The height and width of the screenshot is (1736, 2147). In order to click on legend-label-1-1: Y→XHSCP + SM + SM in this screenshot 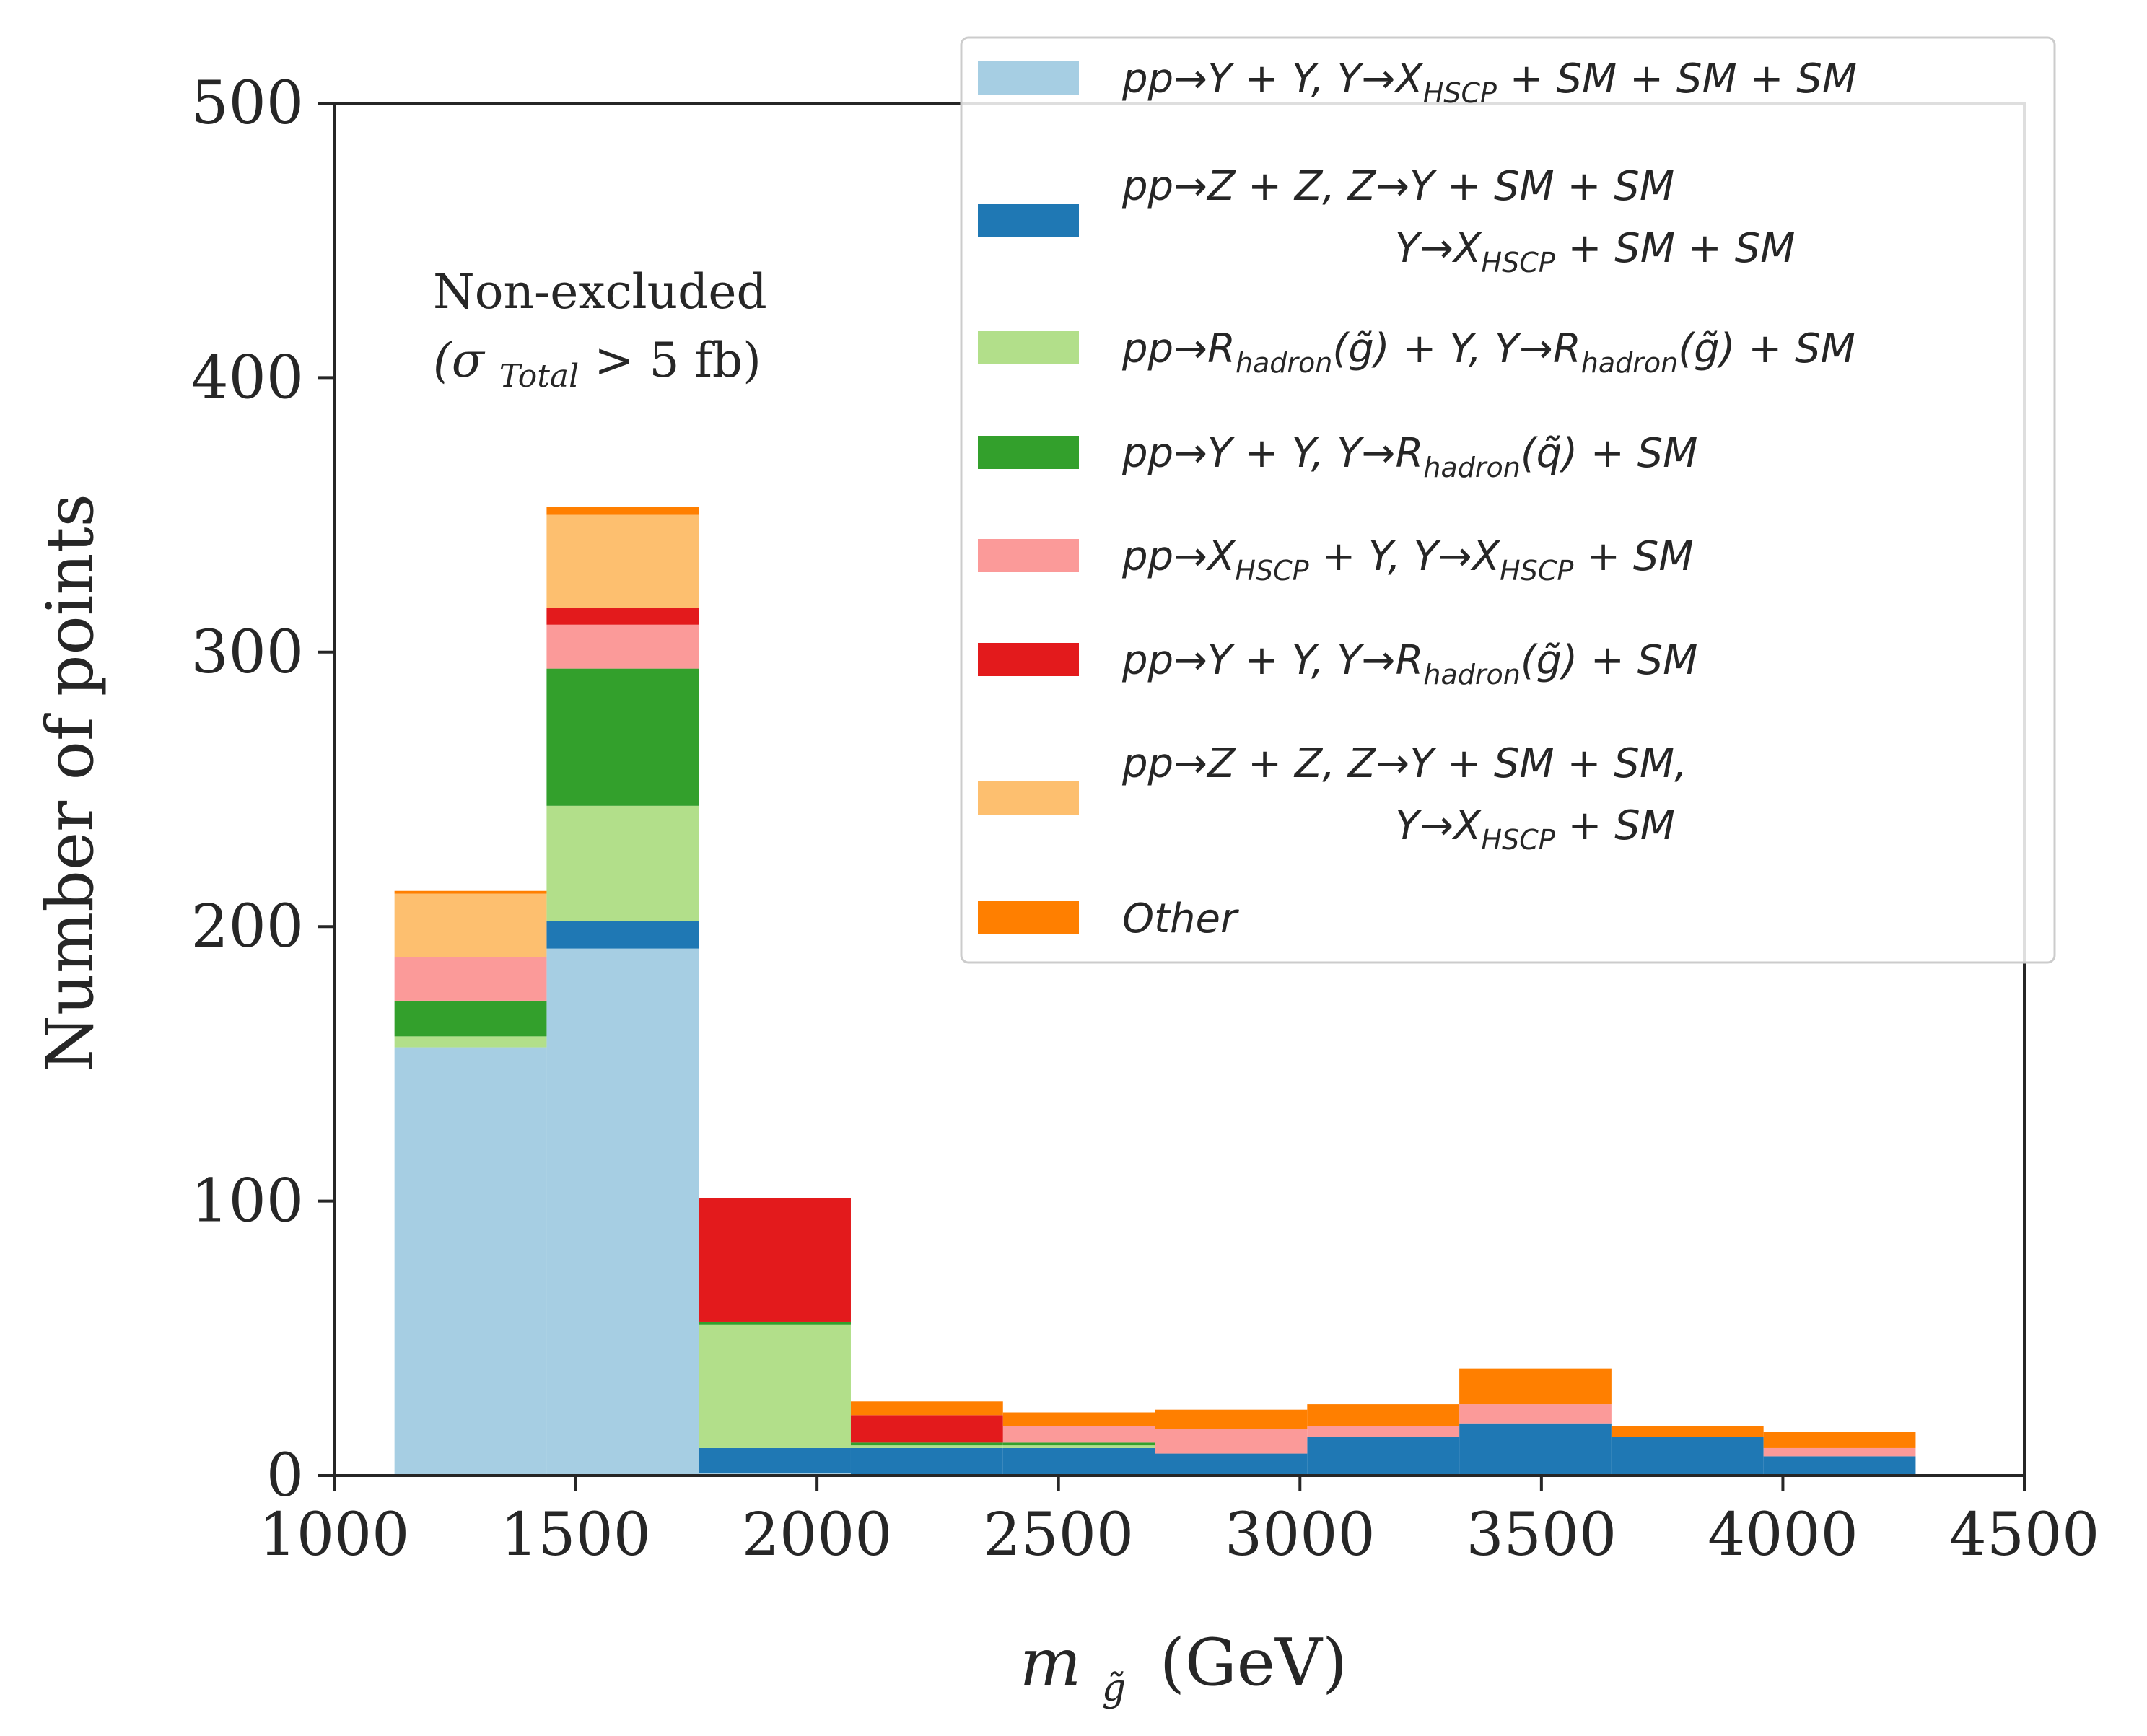, I will do `click(1595, 252)`.